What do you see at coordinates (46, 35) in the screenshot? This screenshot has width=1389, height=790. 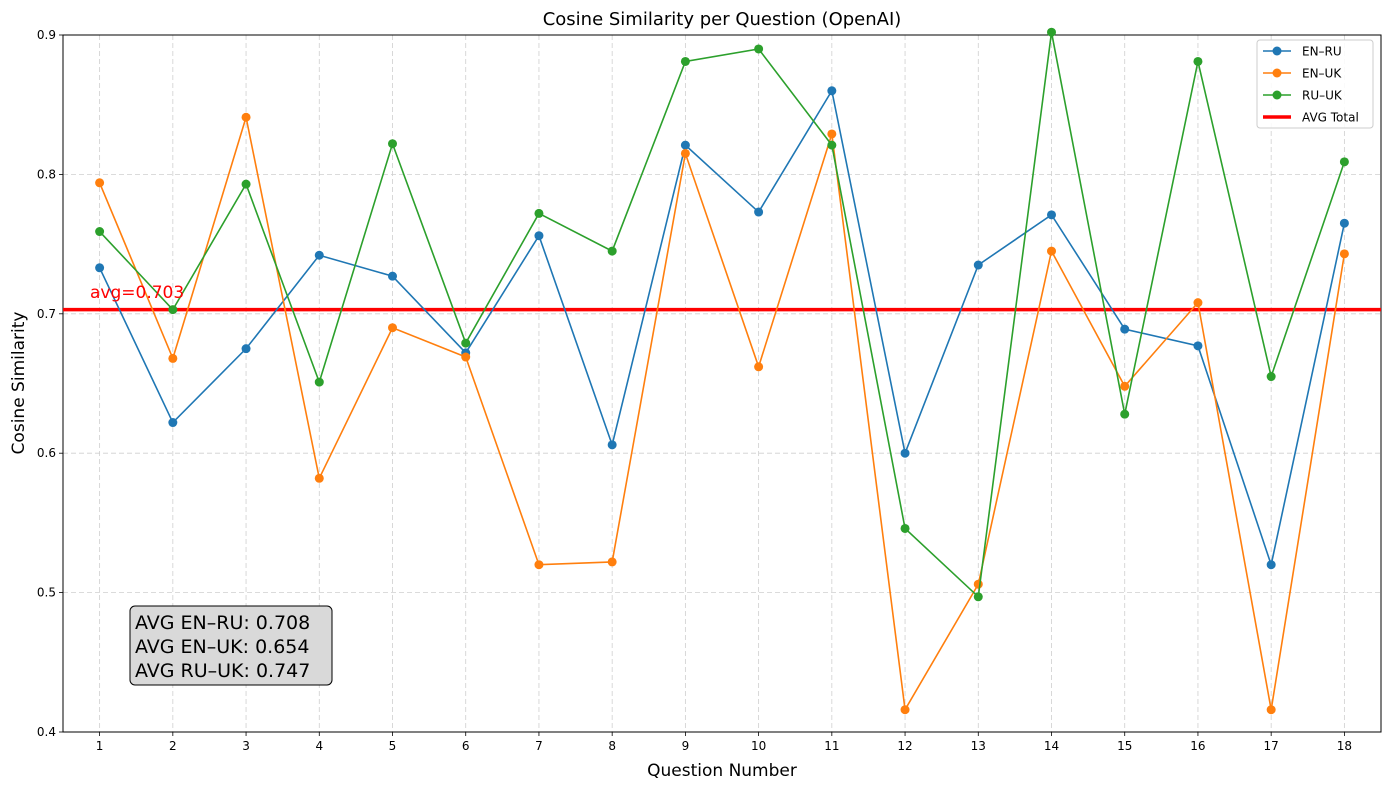 I see `y-tick-label: 0.9` at bounding box center [46, 35].